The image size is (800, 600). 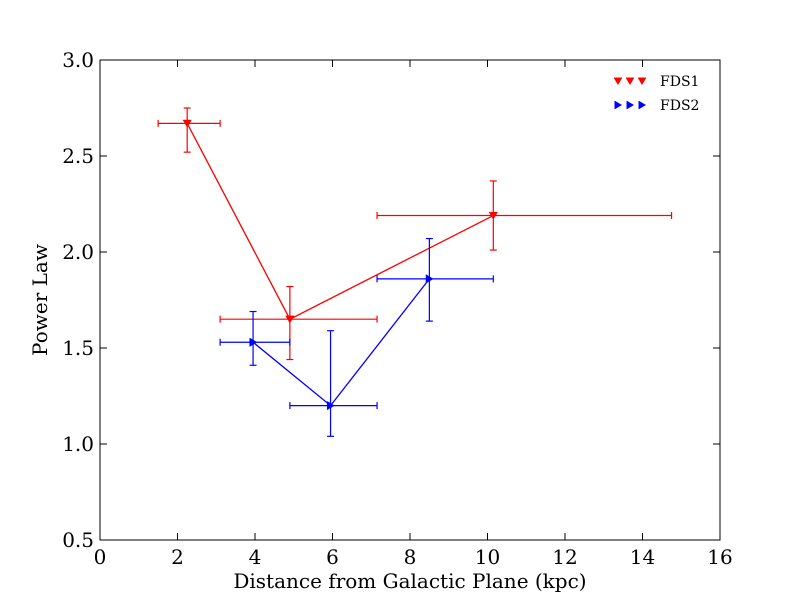 What do you see at coordinates (40, 300) in the screenshot?
I see `y-axis-label: Power Law` at bounding box center [40, 300].